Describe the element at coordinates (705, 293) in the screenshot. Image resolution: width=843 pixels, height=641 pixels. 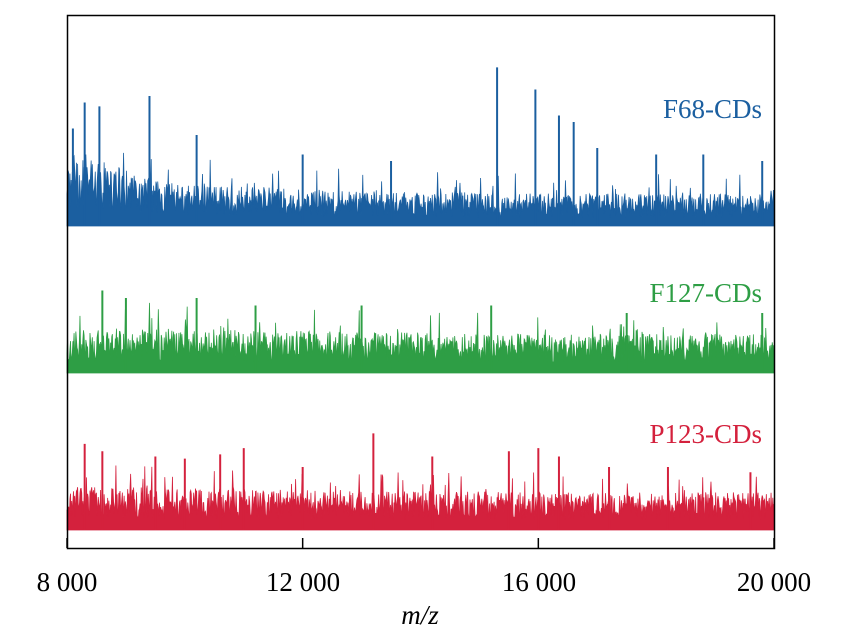
I see `series-label-f127: F127-CDs` at that location.